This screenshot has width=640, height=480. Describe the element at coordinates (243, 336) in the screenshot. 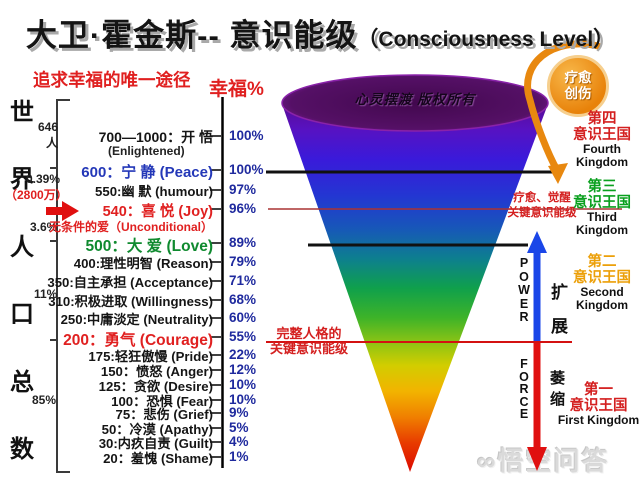

I see `happiness-percent: 55%` at that location.